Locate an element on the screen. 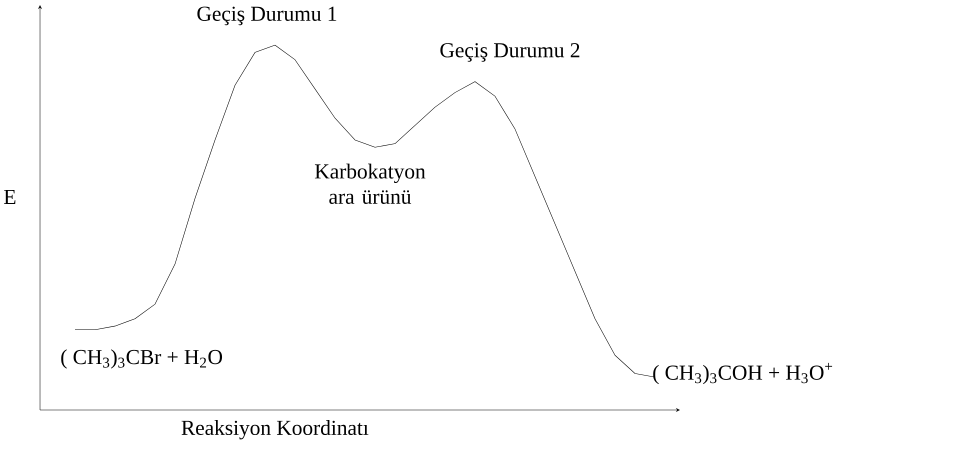  annotation: Geçiş Durumu 2 is located at coordinates (510, 52).